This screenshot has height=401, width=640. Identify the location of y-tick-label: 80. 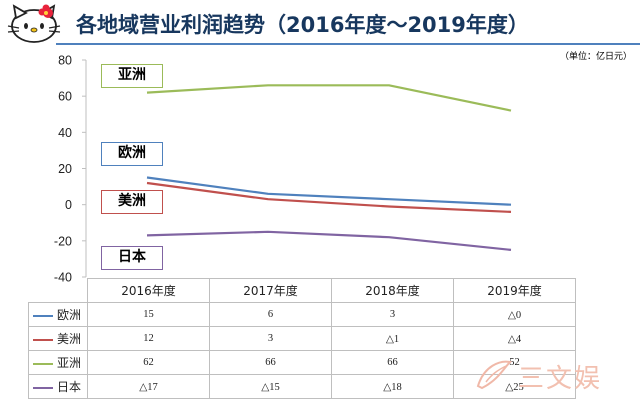
(65, 61).